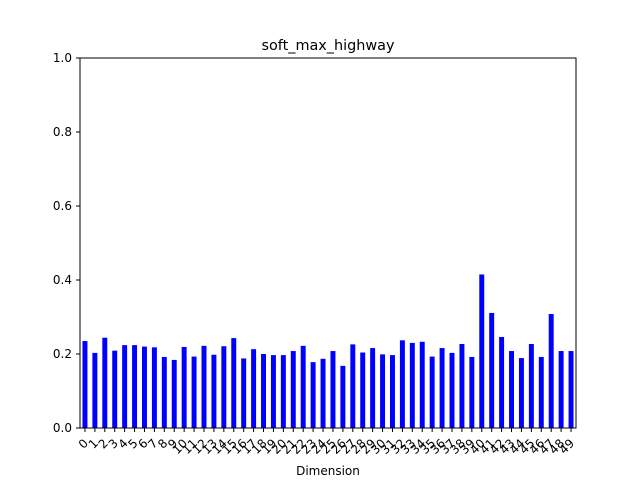 Image resolution: width=640 pixels, height=484 pixels. What do you see at coordinates (62, 206) in the screenshot?
I see `y-tick-label: 0.6` at bounding box center [62, 206].